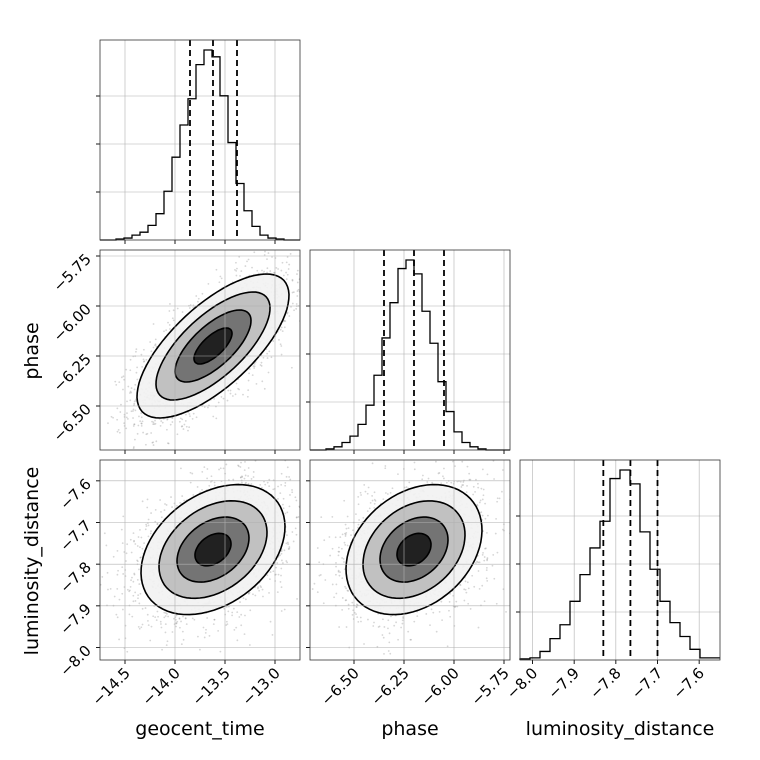 This screenshot has width=760, height=760. I want to click on density-p10-frame, so click(200, 350).